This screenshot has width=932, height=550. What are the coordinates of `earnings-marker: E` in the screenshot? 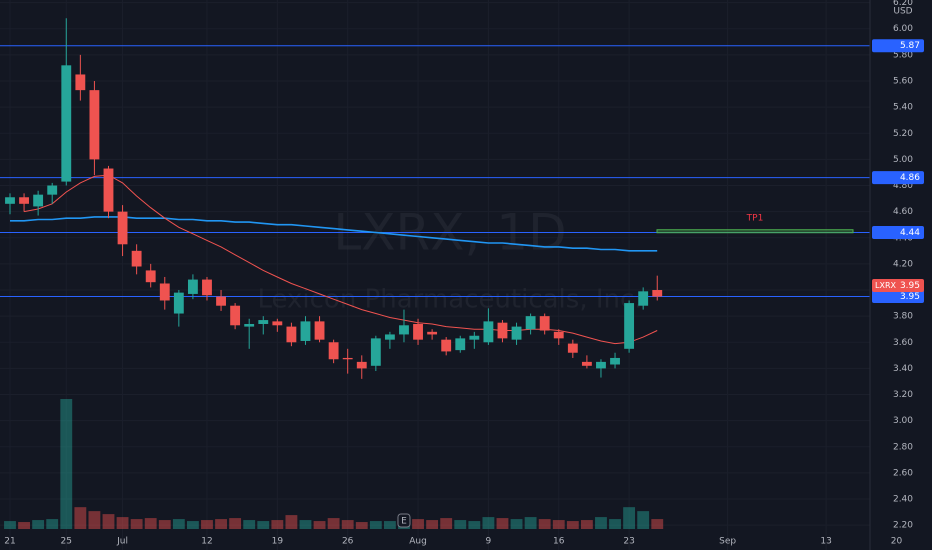 It's located at (404, 522).